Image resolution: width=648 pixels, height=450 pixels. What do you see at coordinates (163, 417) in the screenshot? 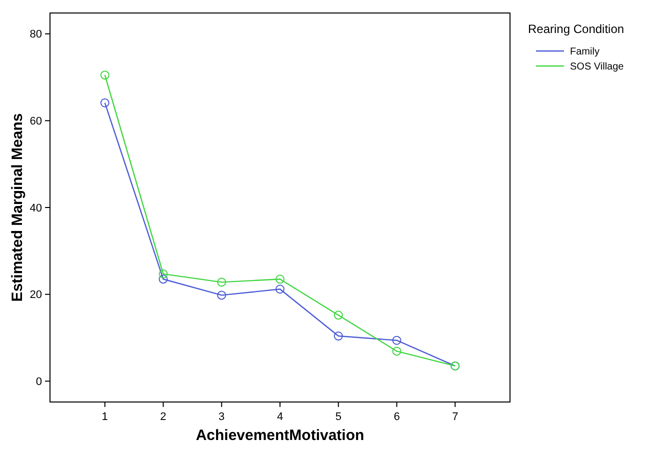
I see `x-tick-label: 2` at bounding box center [163, 417].